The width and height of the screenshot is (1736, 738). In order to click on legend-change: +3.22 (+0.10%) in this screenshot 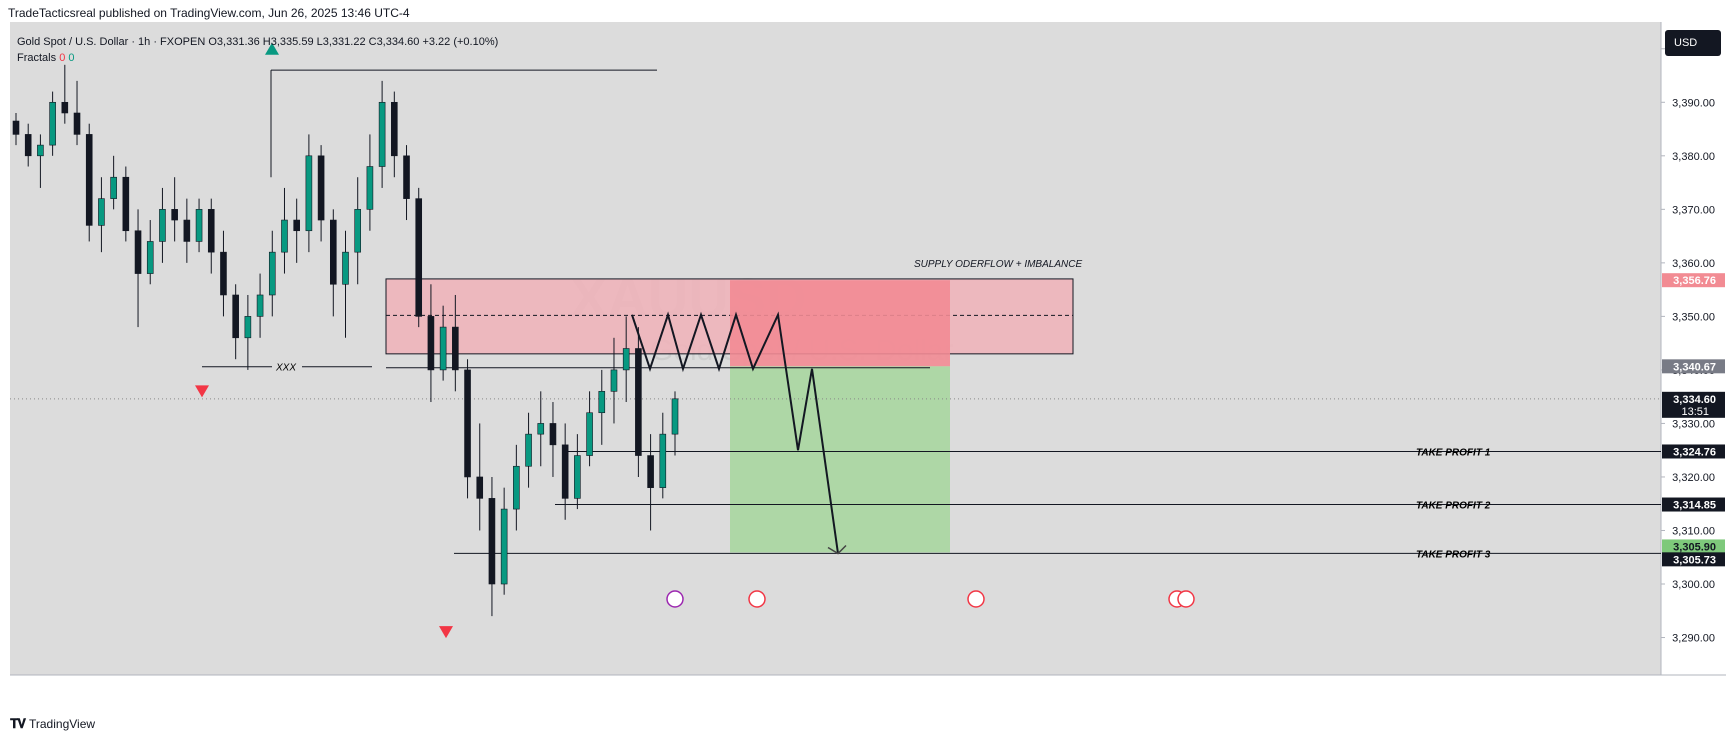, I will do `click(460, 42)`.